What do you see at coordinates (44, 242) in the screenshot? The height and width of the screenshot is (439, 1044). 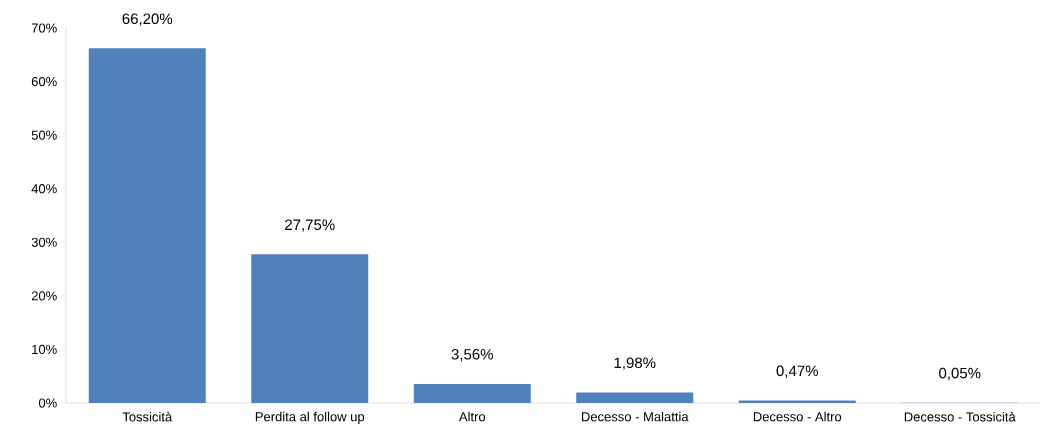 I see `y-tick-label: 30%` at bounding box center [44, 242].